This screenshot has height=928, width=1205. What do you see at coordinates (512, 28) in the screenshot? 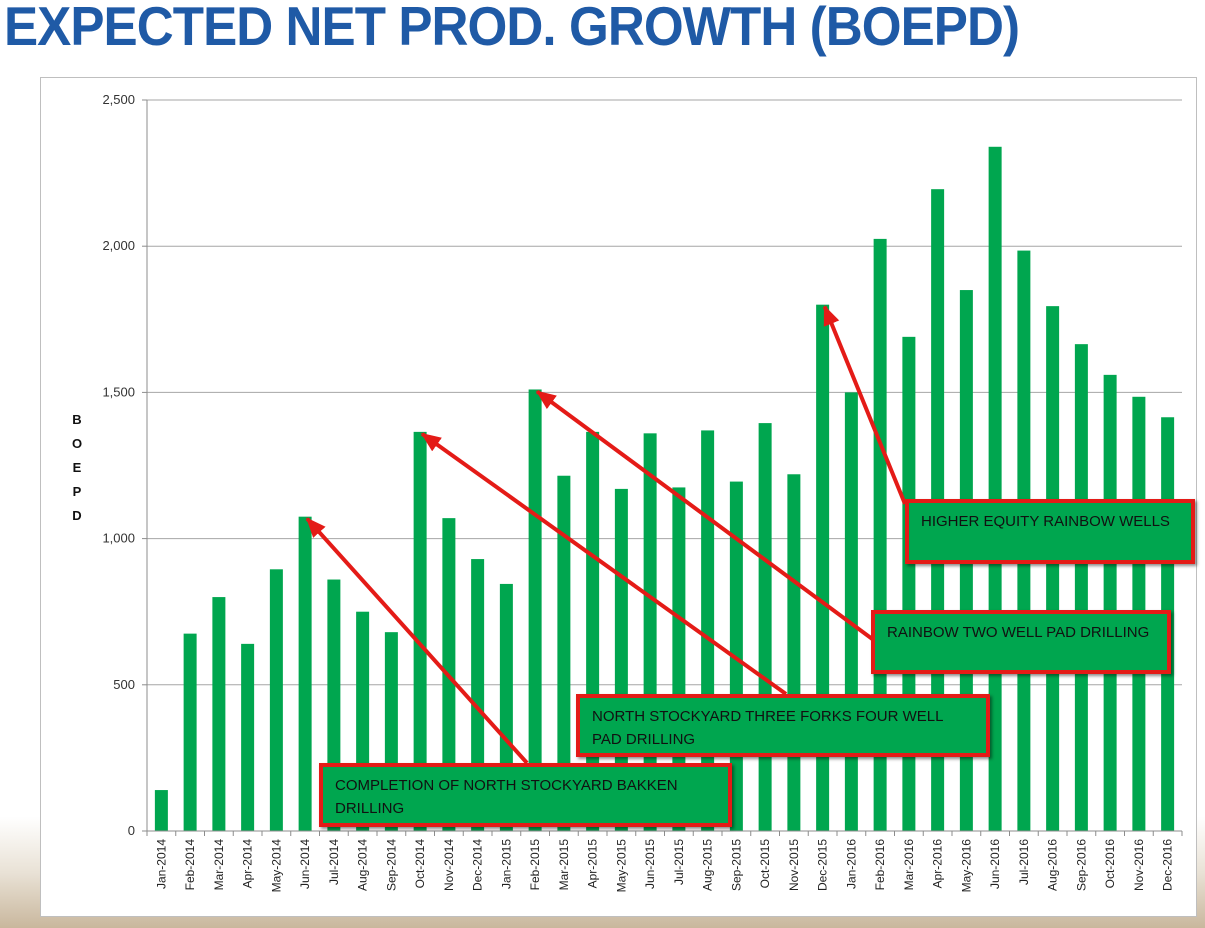
I see `page-title: EXPECTED NET PROD. GROWTH (BOEPD)` at bounding box center [512, 28].